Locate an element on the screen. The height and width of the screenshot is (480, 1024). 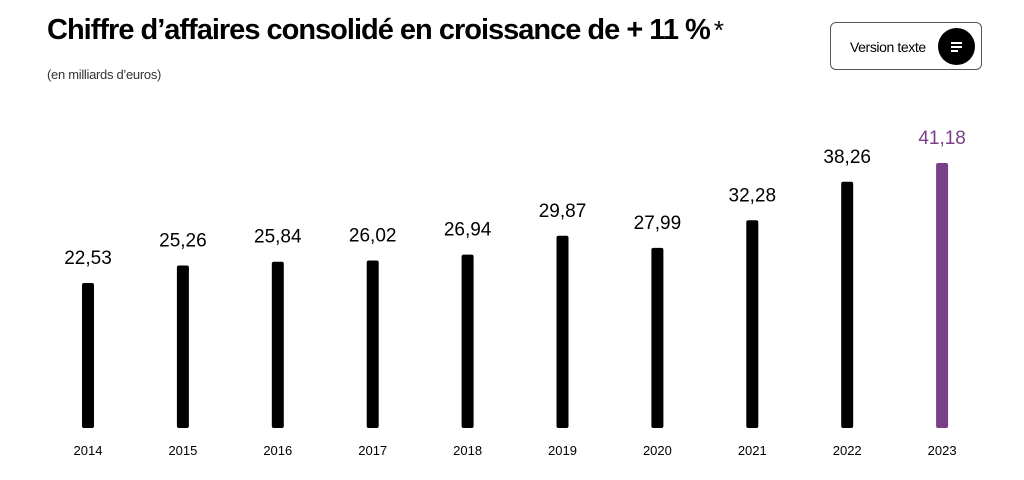
text-lines-icon is located at coordinates (956, 46).